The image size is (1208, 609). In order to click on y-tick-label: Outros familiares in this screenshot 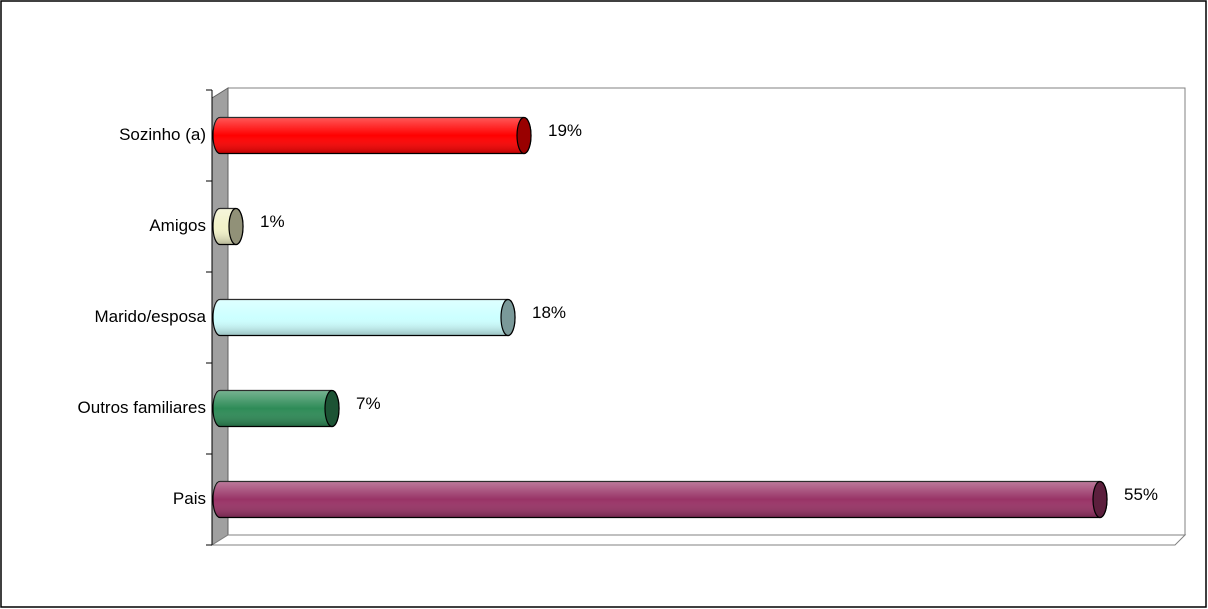, I will do `click(142, 407)`.